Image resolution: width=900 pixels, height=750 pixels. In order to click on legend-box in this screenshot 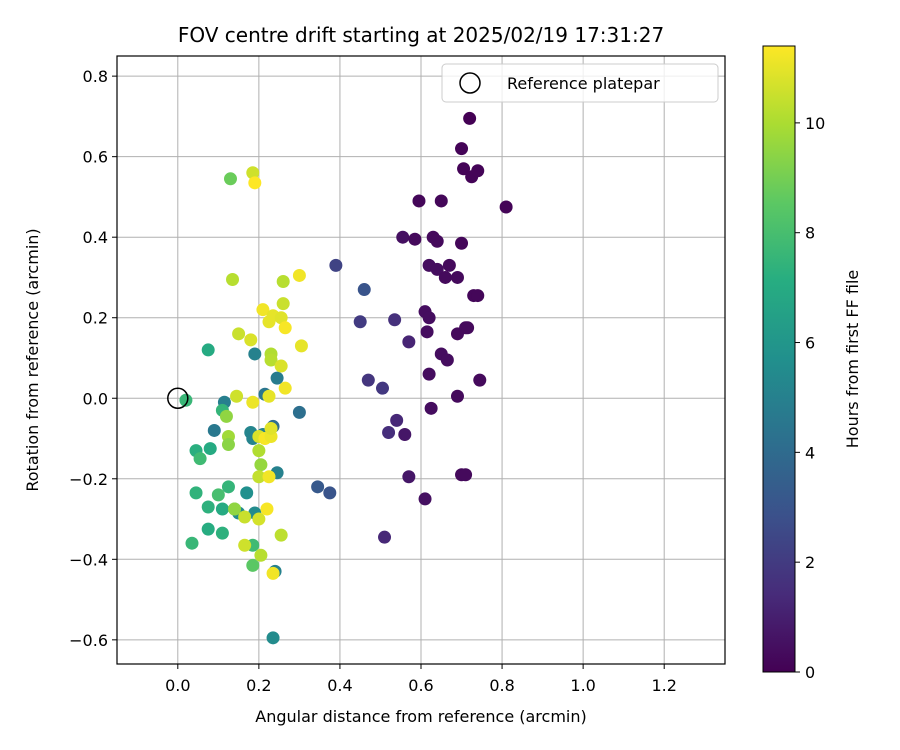, I will do `click(580, 83)`.